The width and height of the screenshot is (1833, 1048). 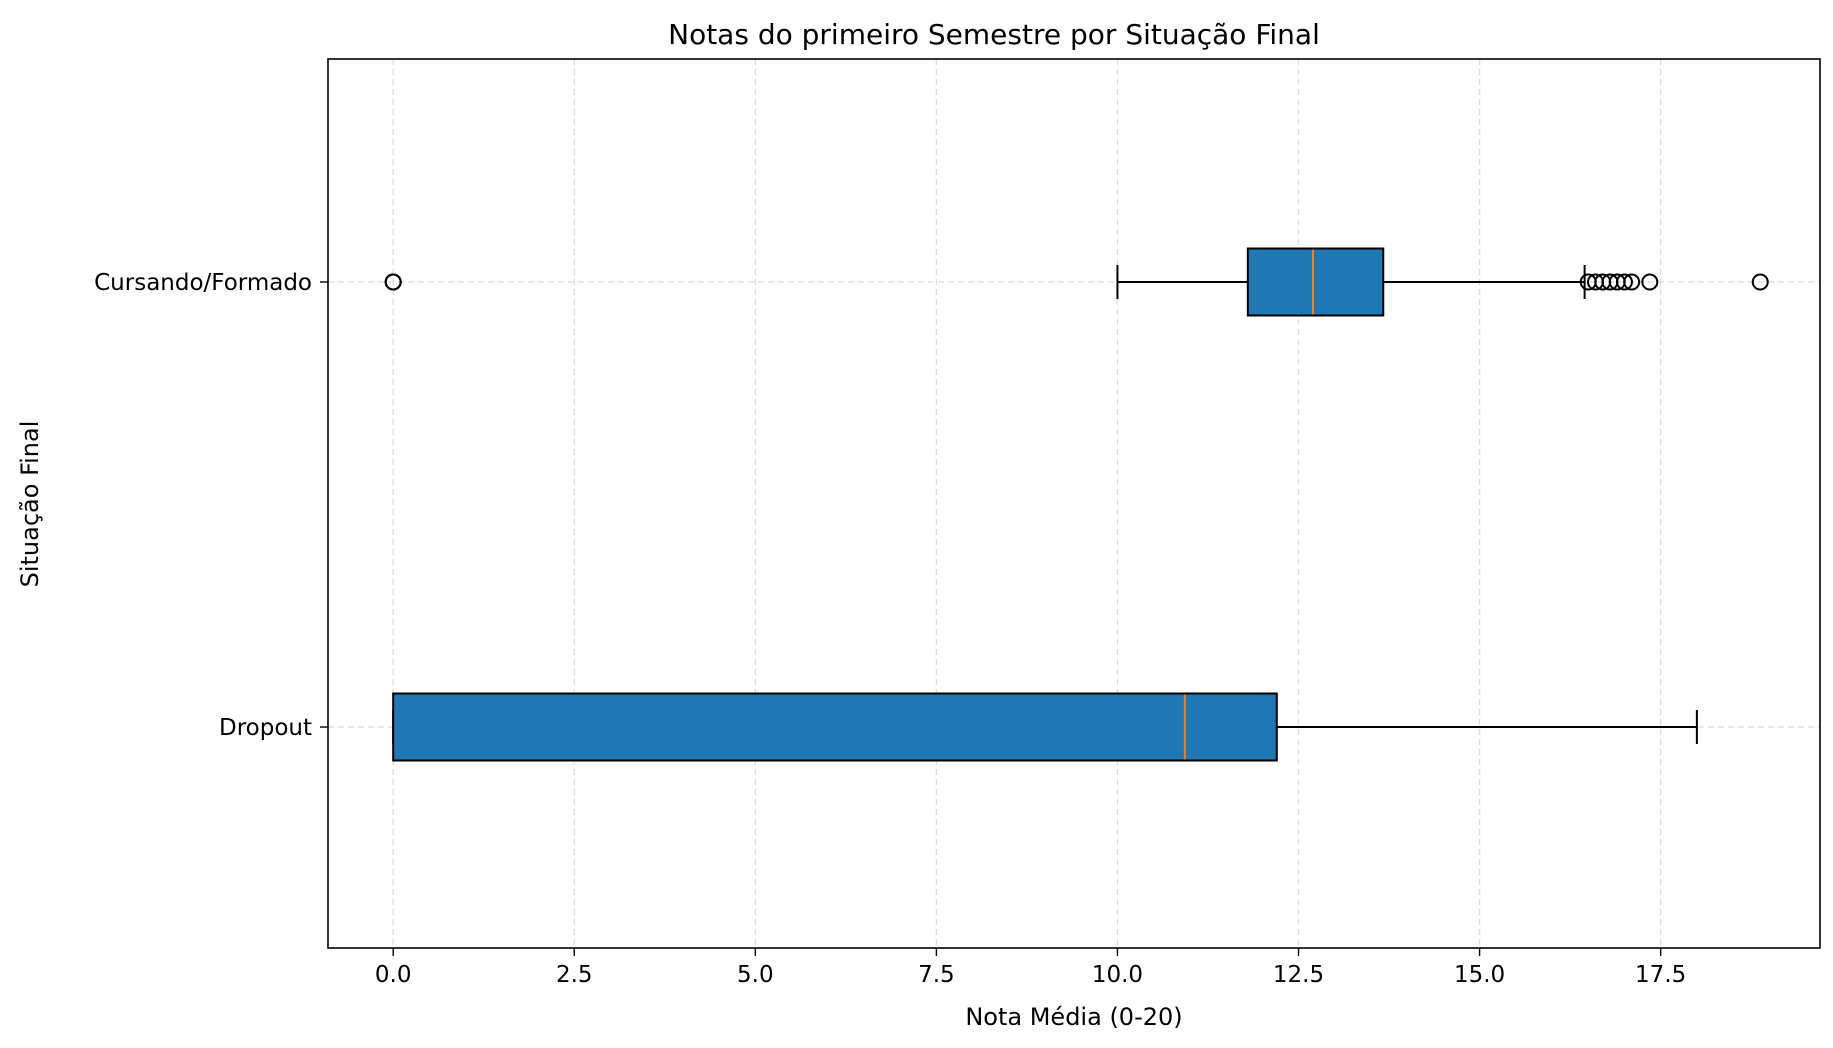 I want to click on x-tick-label: 12.5, so click(x=1298, y=975).